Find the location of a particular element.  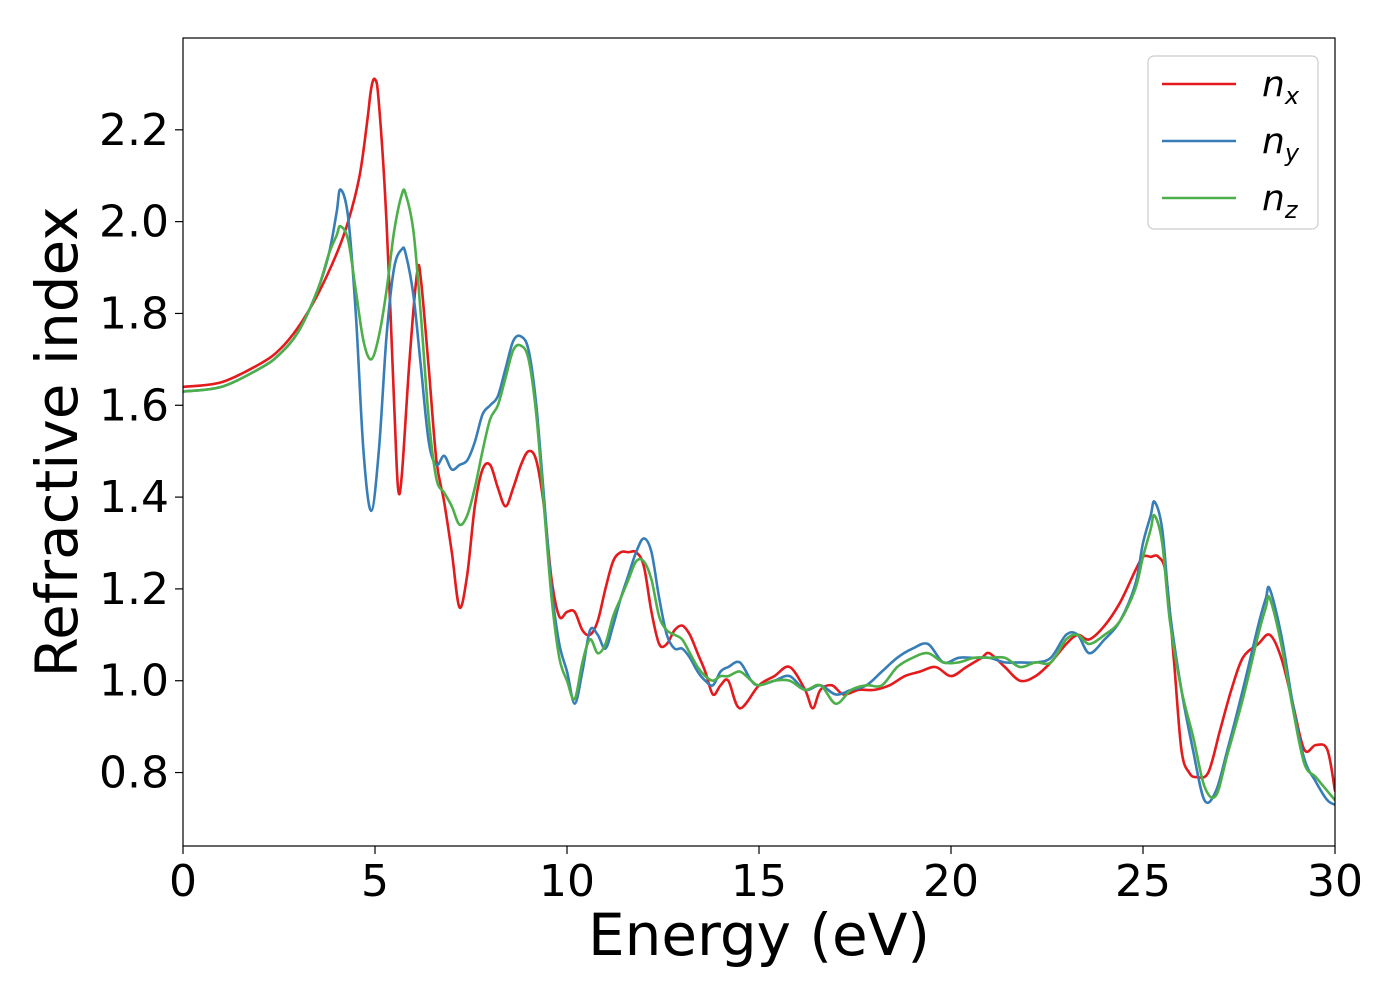

legend-box is located at coordinates (1233, 142).